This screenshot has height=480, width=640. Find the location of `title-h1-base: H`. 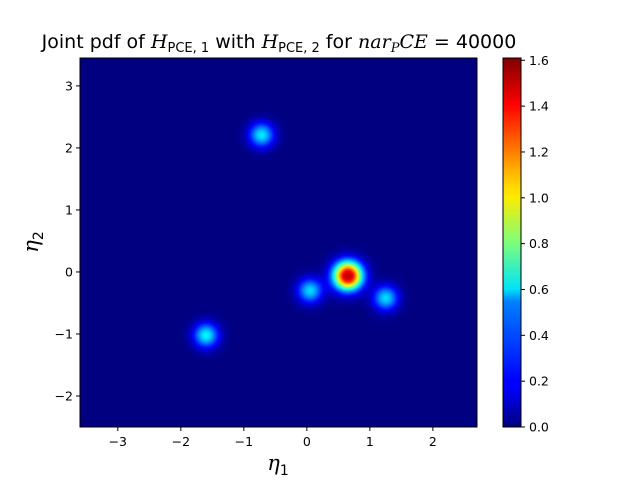

title-h1-base: H is located at coordinates (159, 42).